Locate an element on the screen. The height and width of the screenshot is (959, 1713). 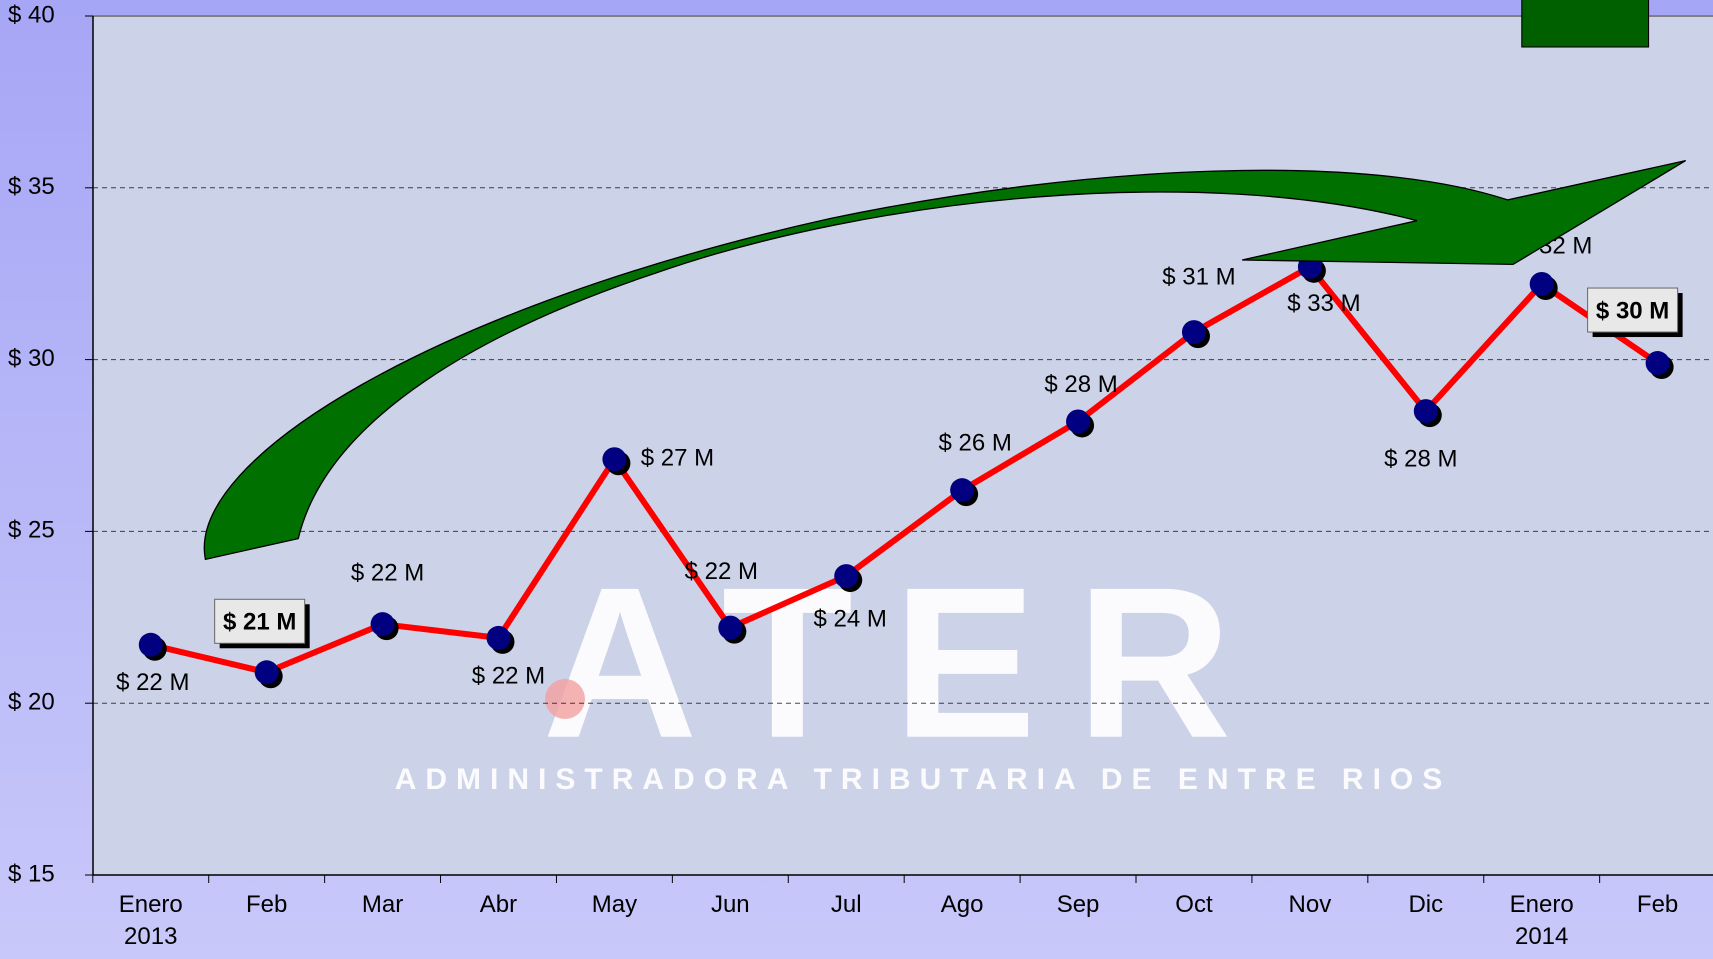
watermark-subtitle: ADMINISTRADORA TRIBUTARIA DE ENTRE RIOS is located at coordinates (923, 779).